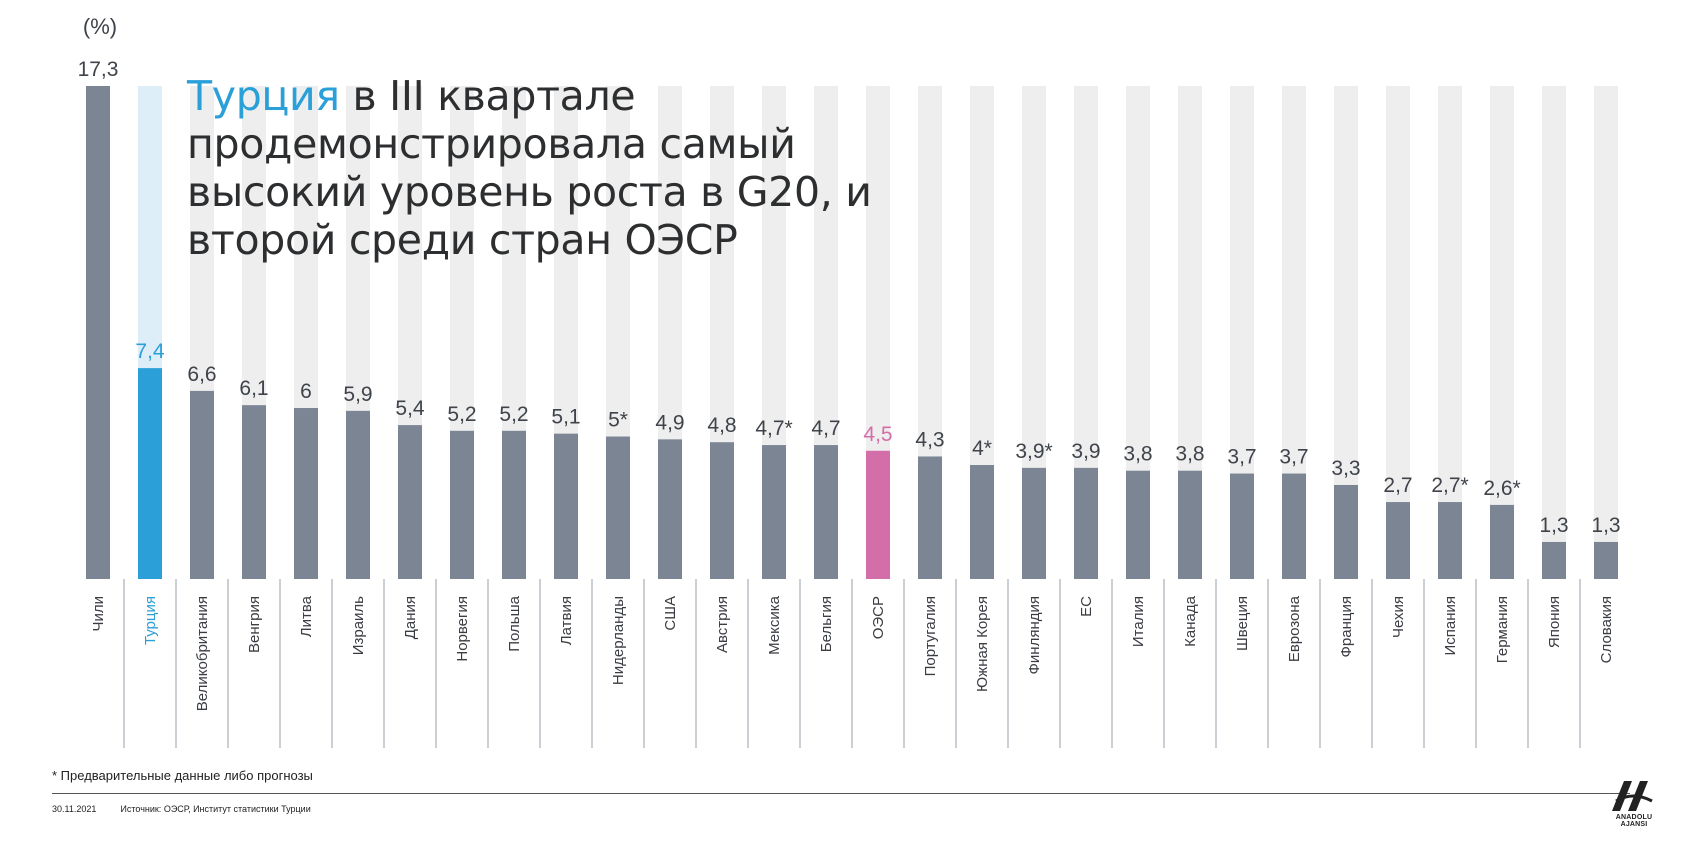 This screenshot has width=1697, height=845. Describe the element at coordinates (1554, 622) in the screenshot. I see `category-label: Япония` at that location.